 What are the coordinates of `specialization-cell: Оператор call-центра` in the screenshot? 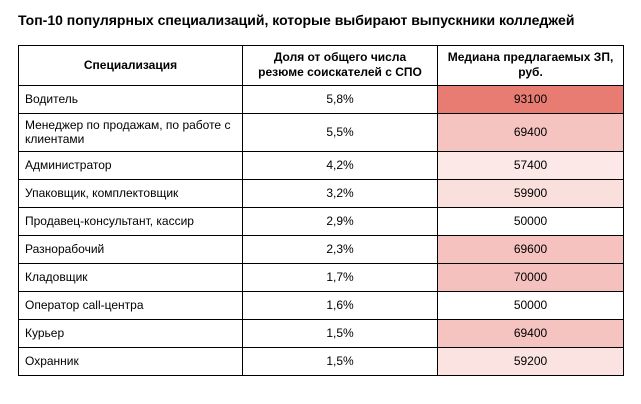 It's located at (130, 305).